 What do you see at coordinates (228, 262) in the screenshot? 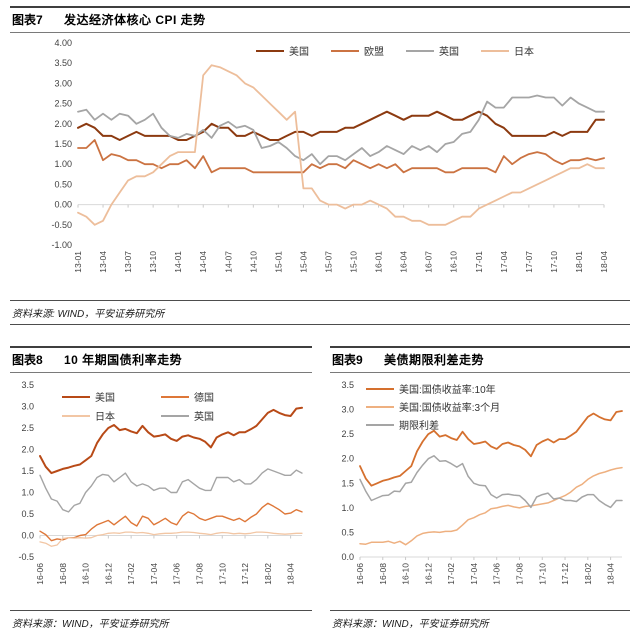
I see `svg-text: 14-07` at bounding box center [228, 262].